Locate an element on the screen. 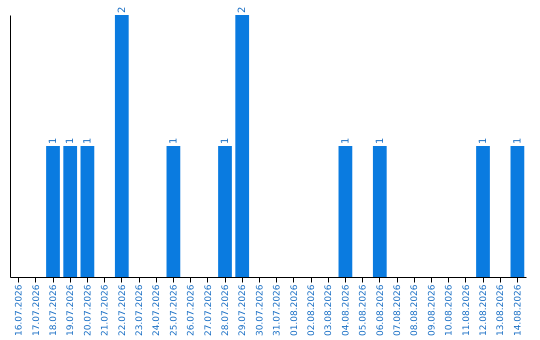  x-tick-label: 31.07.2026 is located at coordinates (277, 310).